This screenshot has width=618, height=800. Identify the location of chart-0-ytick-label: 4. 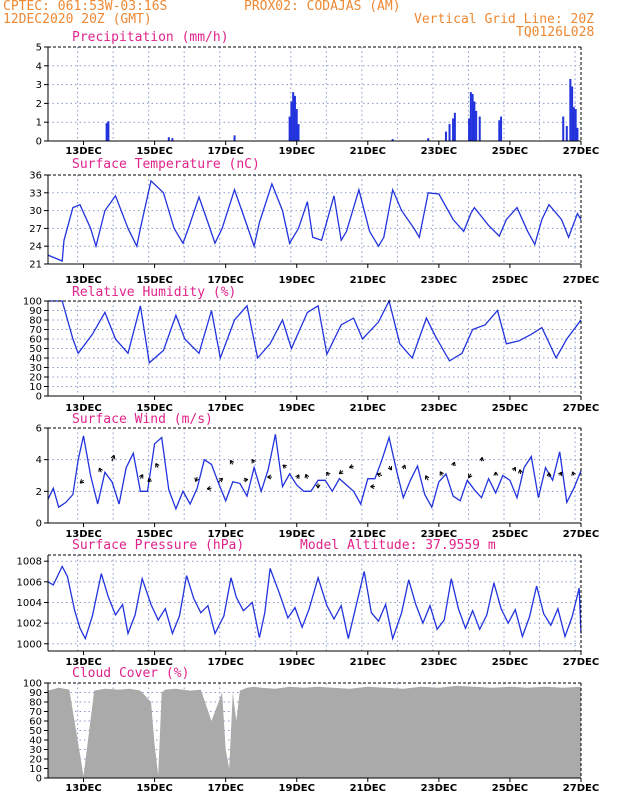
(39, 66).